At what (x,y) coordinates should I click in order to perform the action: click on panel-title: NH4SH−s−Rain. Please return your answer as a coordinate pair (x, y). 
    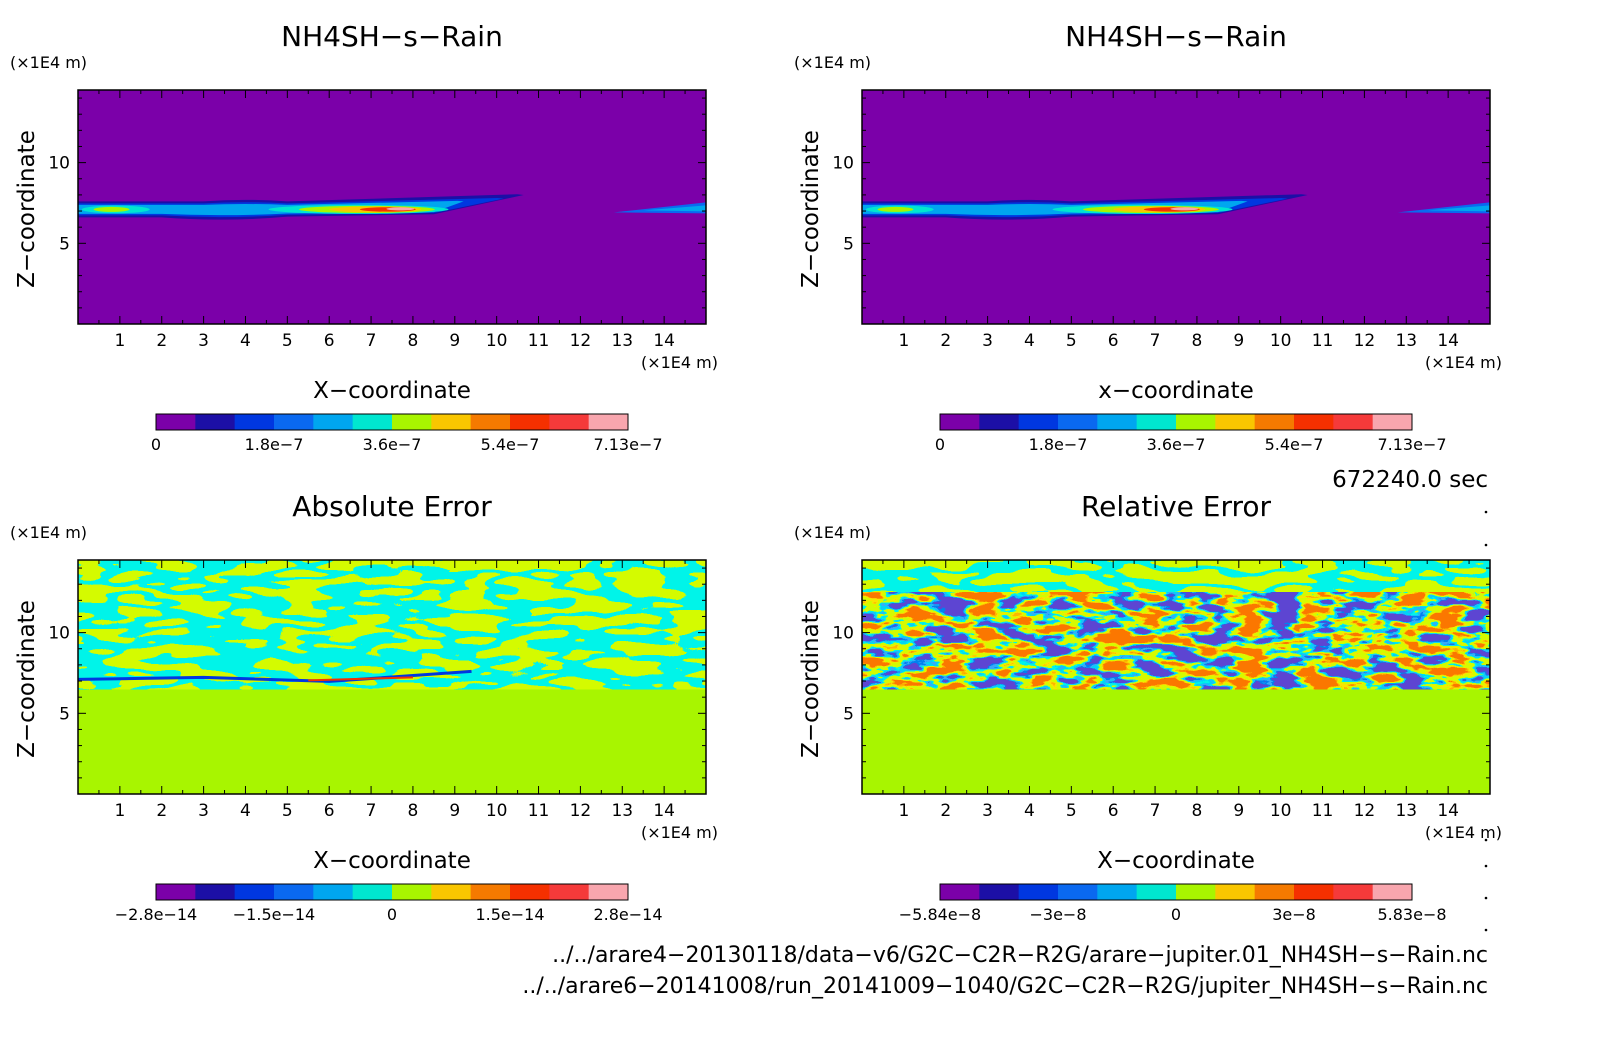
    Looking at the image, I should click on (1176, 36).